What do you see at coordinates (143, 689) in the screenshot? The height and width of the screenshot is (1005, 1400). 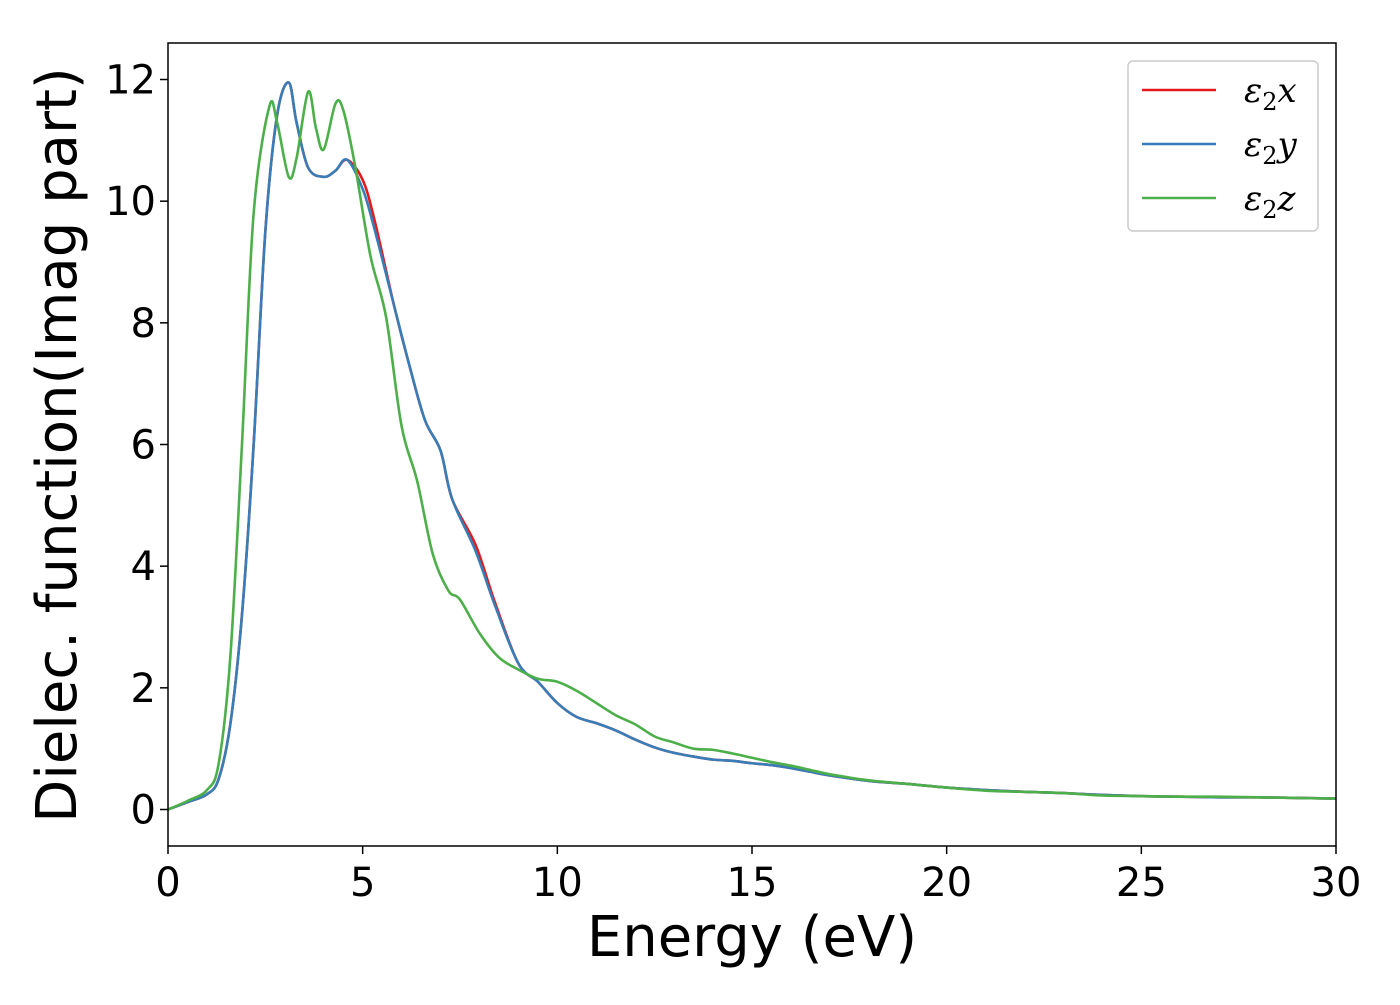 I see `y-tick-label: 2` at bounding box center [143, 689].